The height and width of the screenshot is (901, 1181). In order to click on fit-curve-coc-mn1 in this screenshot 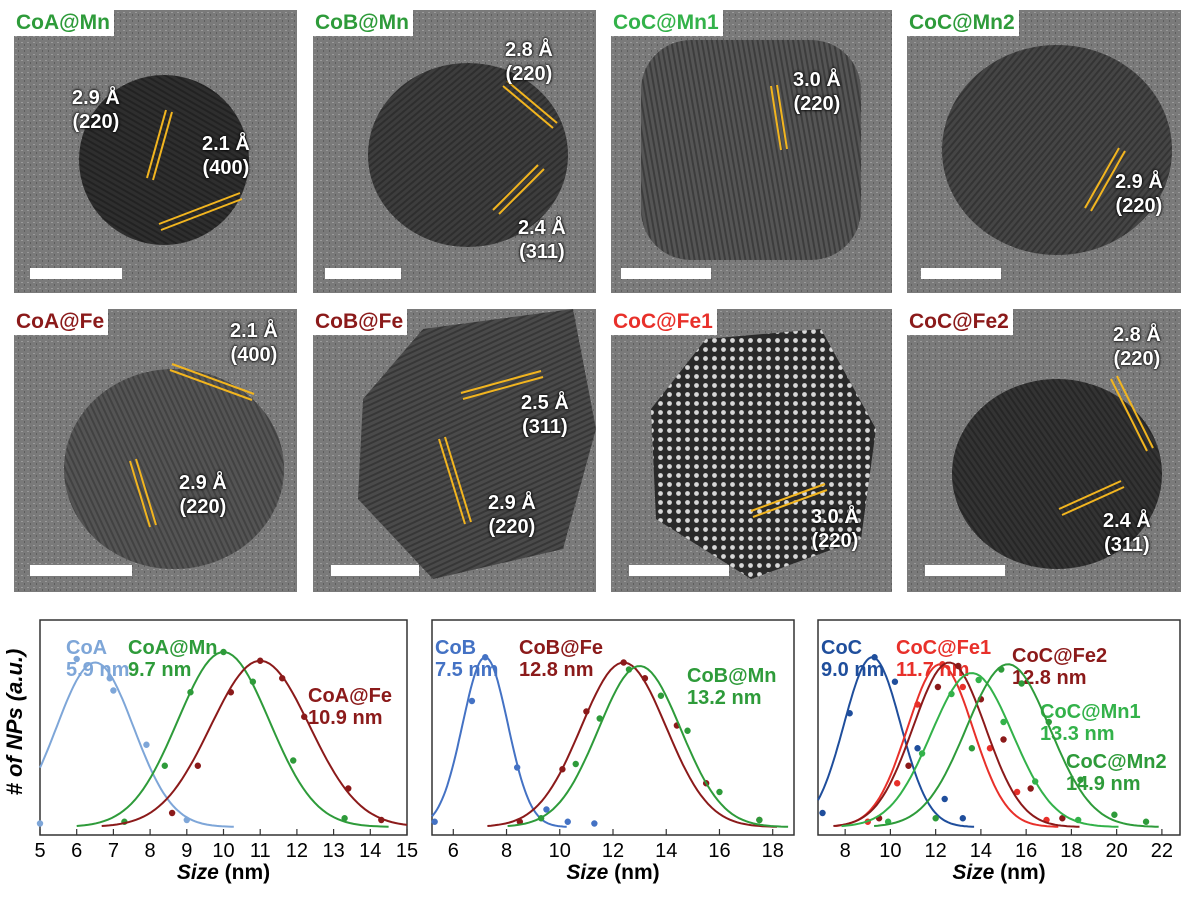, I will do `click(980, 750)`.